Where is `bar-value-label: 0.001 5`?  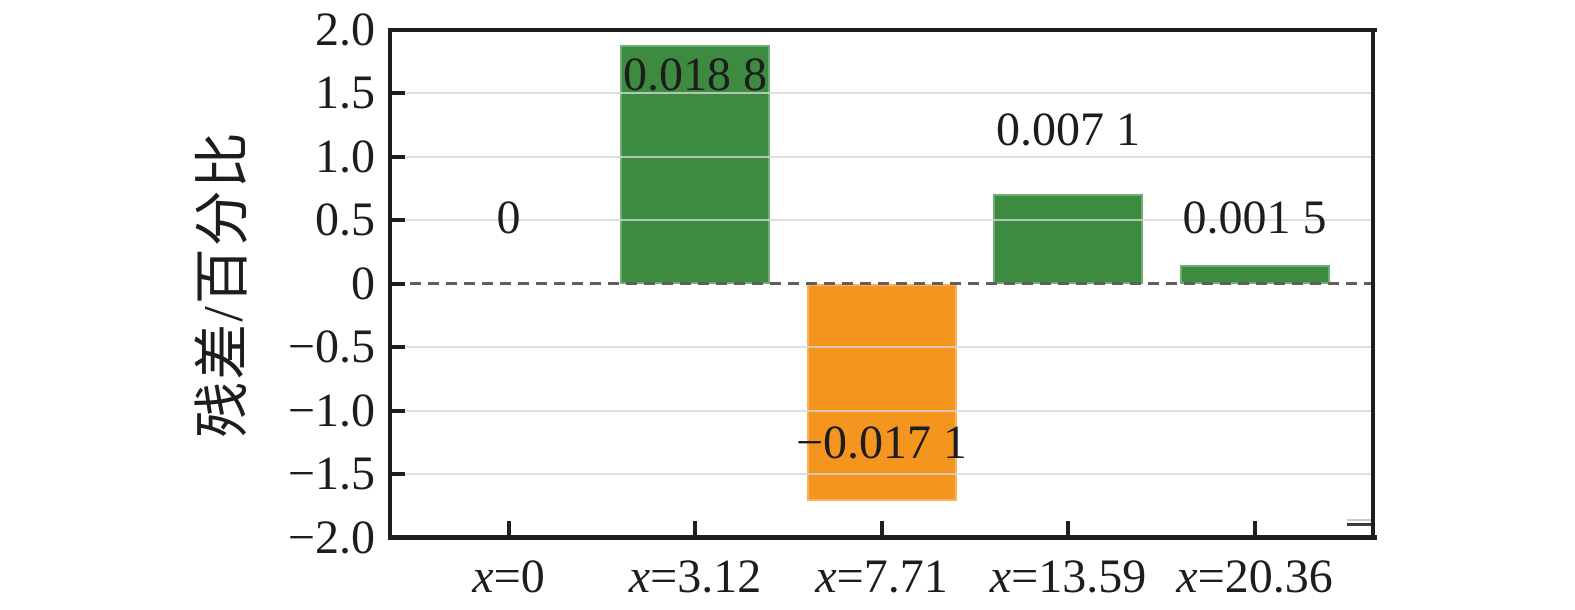 bar-value-label: 0.001 5 is located at coordinates (1254, 217).